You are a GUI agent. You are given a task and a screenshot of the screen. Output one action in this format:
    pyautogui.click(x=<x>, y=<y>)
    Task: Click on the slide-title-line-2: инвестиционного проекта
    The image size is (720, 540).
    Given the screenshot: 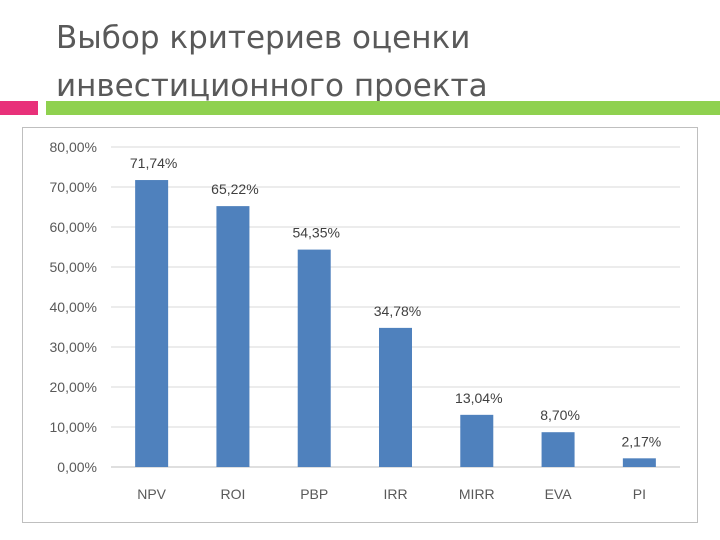 What is the action you would take?
    pyautogui.click(x=272, y=86)
    